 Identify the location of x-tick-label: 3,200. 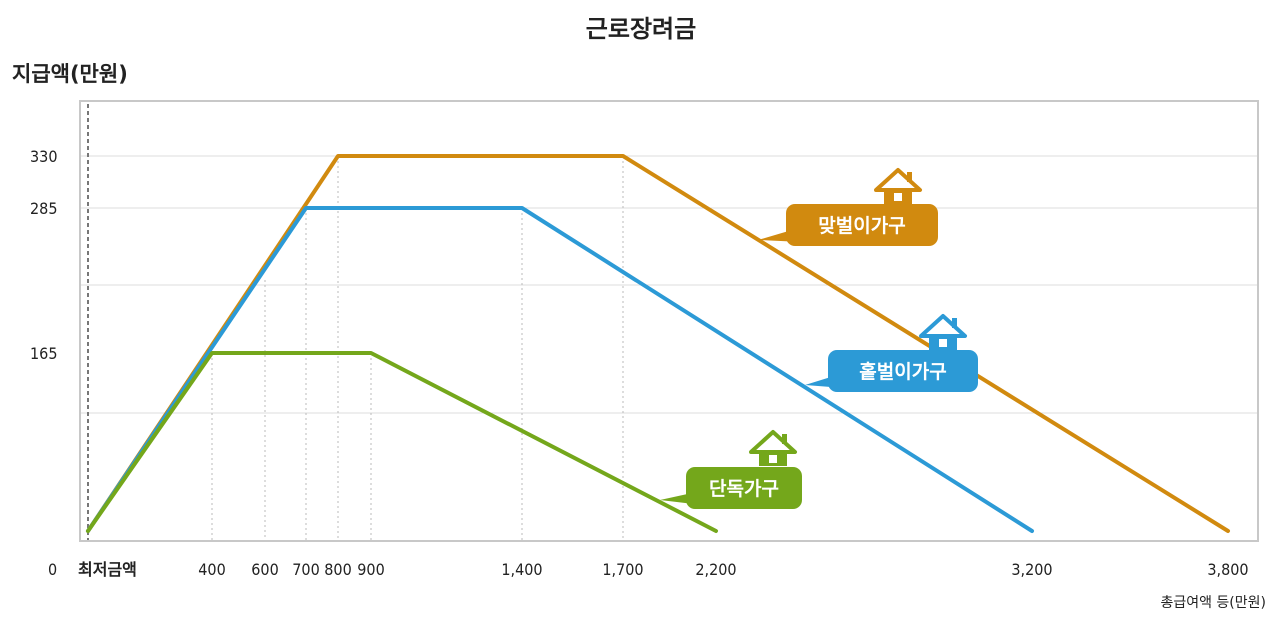
(1031, 569).